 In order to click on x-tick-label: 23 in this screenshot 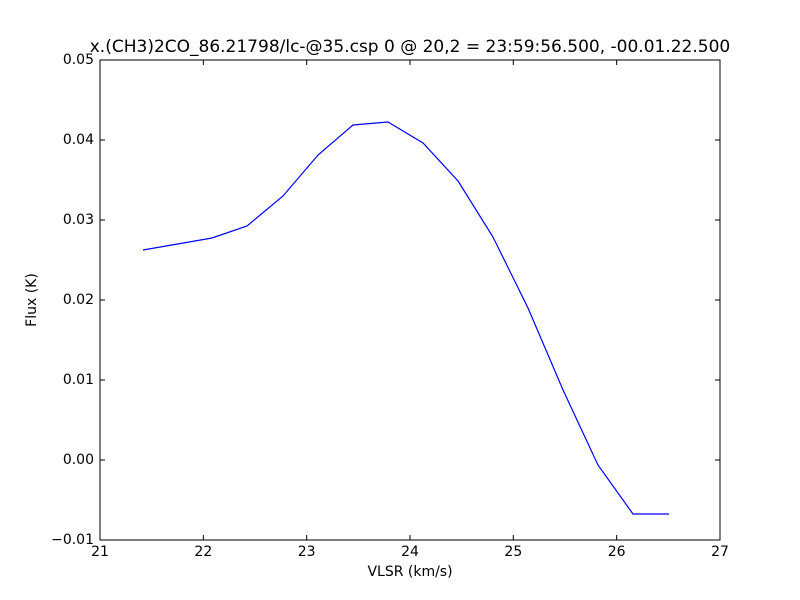, I will do `click(307, 552)`.